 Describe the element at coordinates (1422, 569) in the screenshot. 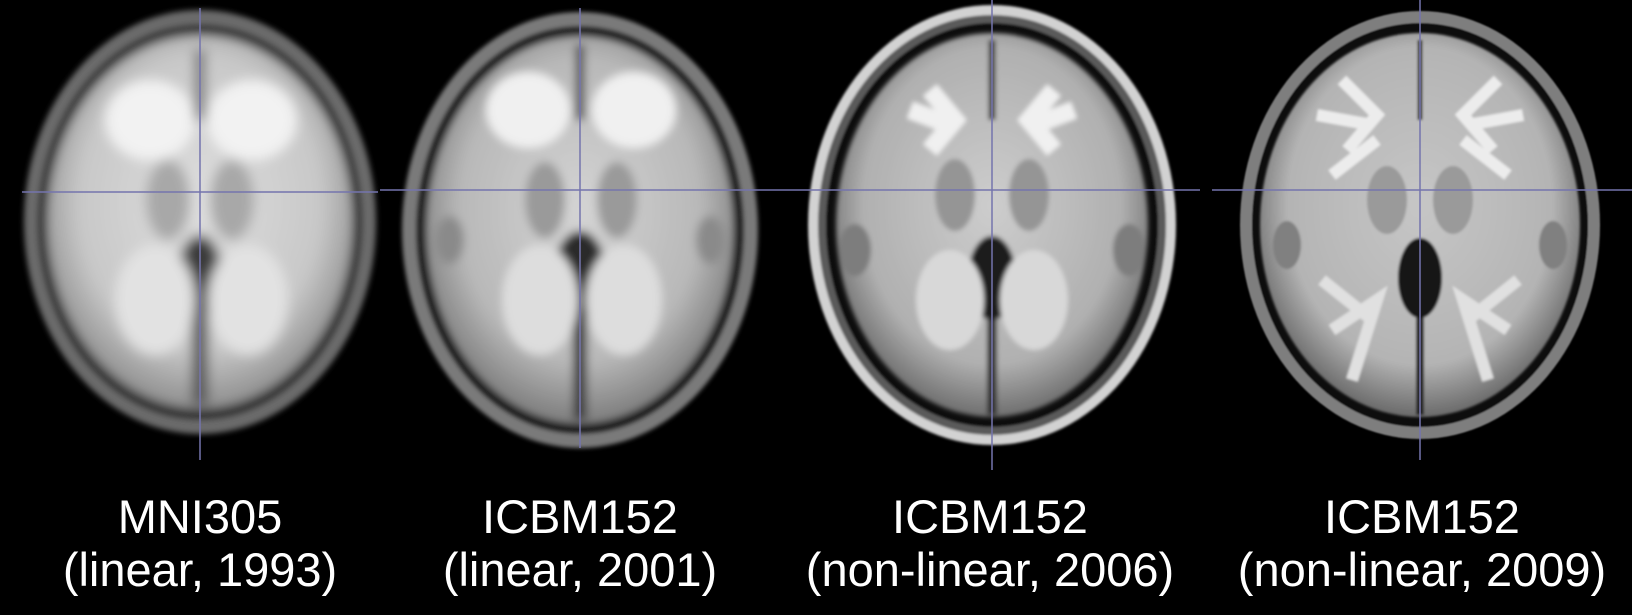

I see `template-detail: (non-linear, 2009)` at that location.